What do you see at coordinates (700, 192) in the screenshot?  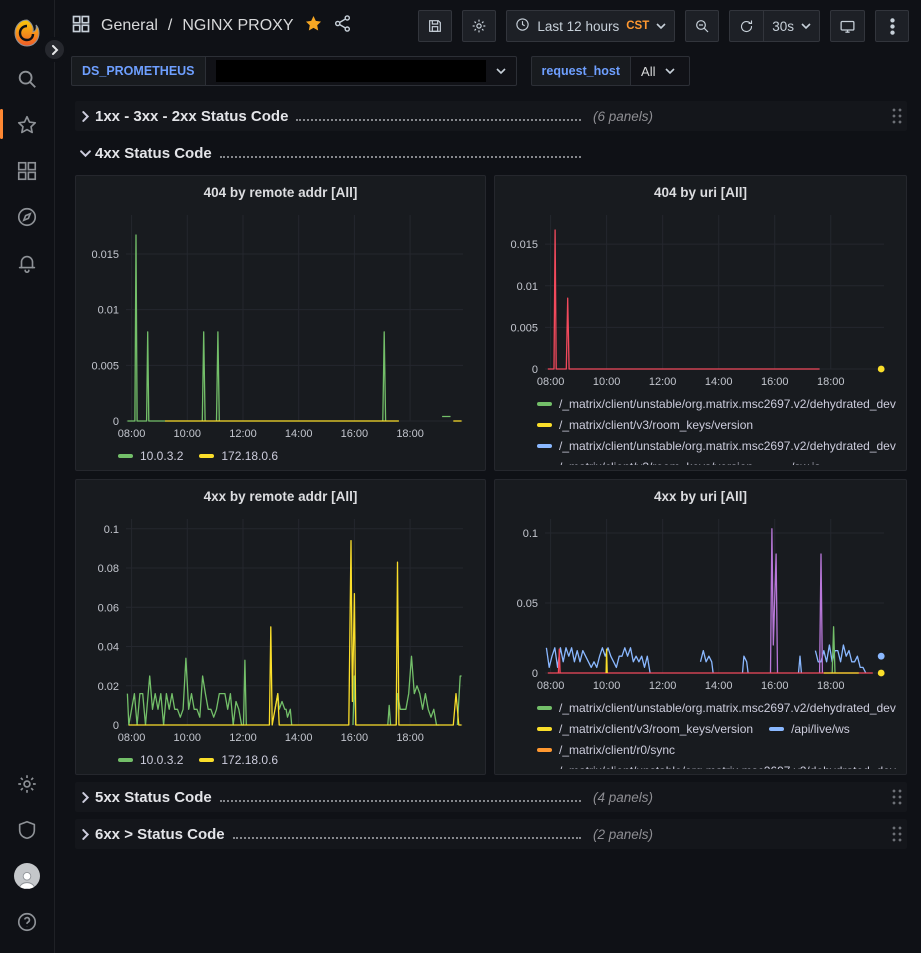 I see `panel-title: 404 by uri [All]` at bounding box center [700, 192].